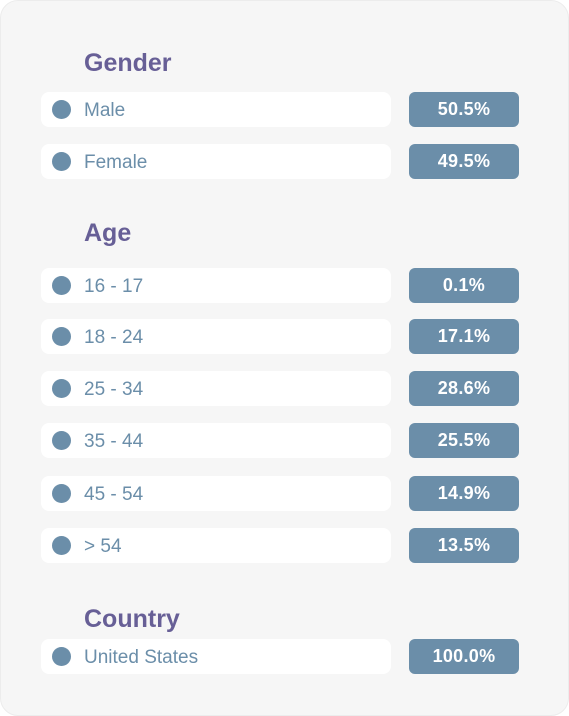 The image size is (569, 716). Describe the element at coordinates (464, 336) in the screenshot. I see `value-badge: 17.1%` at that location.